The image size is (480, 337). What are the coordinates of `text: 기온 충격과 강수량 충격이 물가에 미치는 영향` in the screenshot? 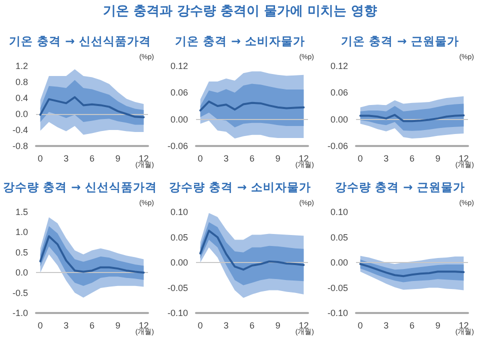 It's located at (240, 11).